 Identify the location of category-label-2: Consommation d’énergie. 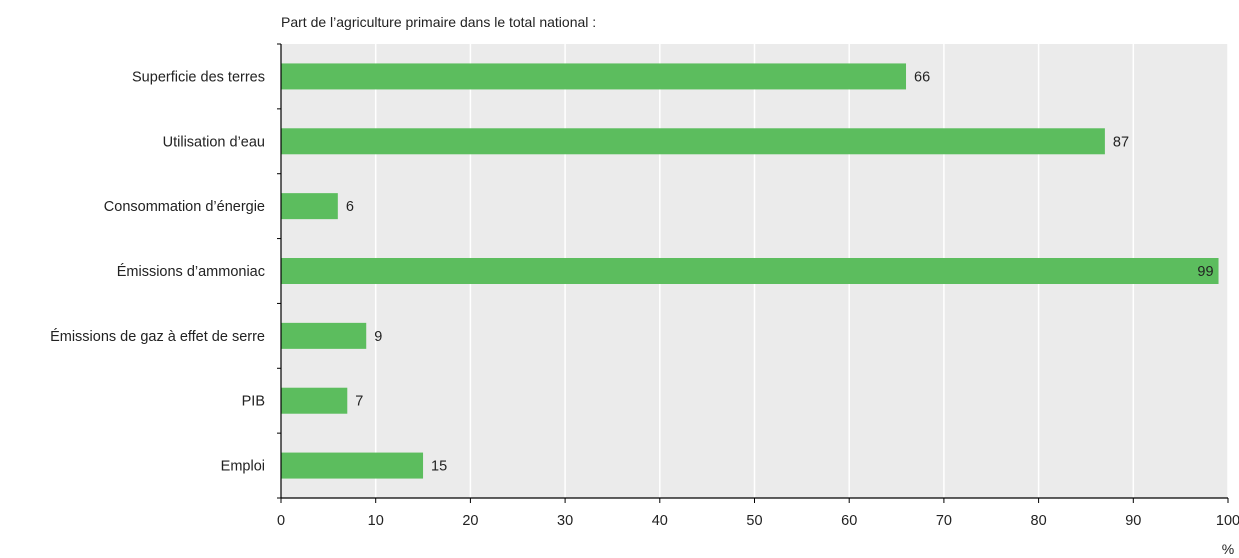
(184, 207).